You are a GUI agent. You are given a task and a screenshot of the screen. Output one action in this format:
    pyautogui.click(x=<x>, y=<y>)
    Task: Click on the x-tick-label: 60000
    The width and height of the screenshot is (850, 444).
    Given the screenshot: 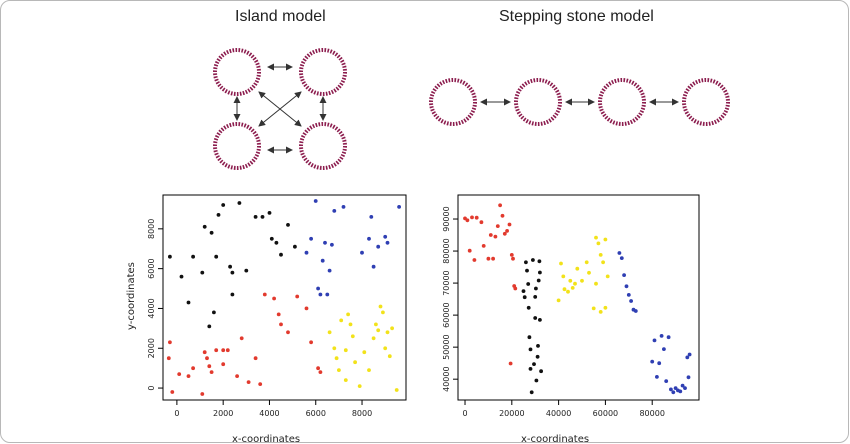 What is the action you would take?
    pyautogui.click(x=605, y=413)
    